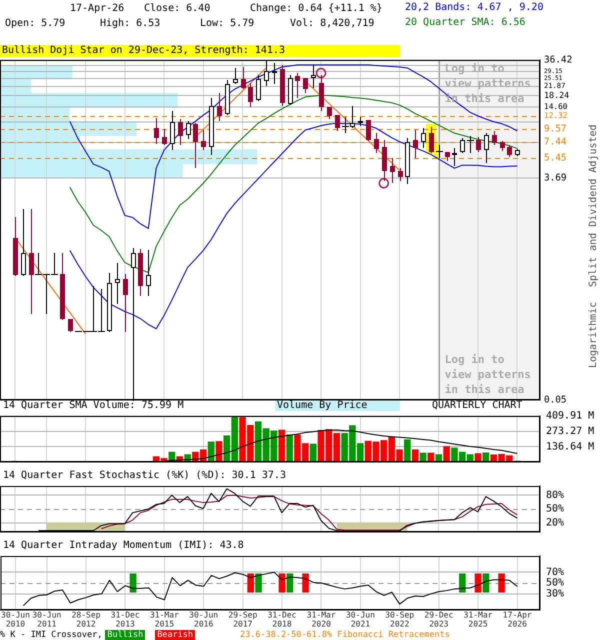  Describe the element at coordinates (165, 619) in the screenshot. I see `x-tick-label: 31-Mar 2015` at that location.